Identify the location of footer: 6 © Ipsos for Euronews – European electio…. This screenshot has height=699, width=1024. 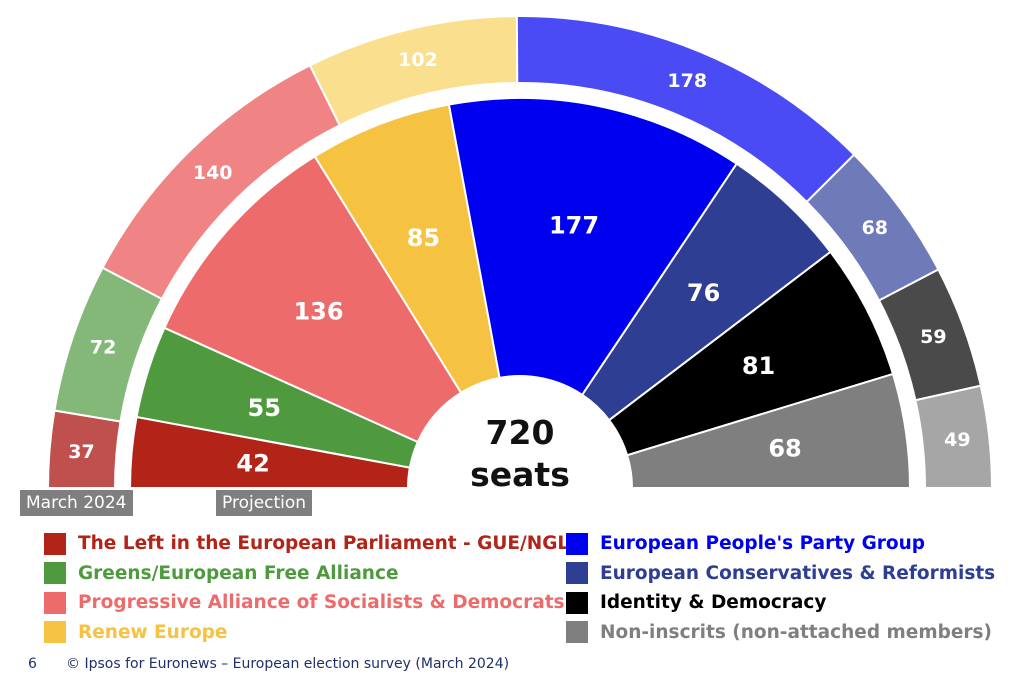
(268, 664).